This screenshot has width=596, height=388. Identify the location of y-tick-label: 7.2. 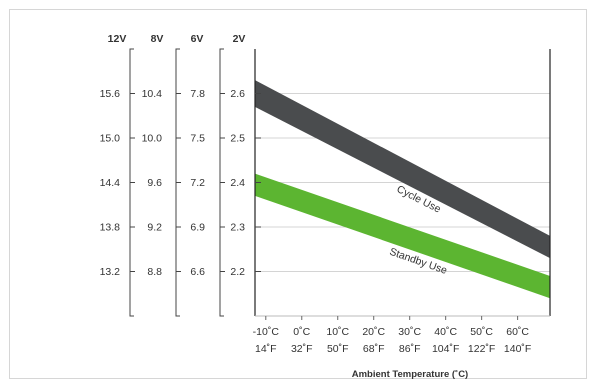
(197, 183).